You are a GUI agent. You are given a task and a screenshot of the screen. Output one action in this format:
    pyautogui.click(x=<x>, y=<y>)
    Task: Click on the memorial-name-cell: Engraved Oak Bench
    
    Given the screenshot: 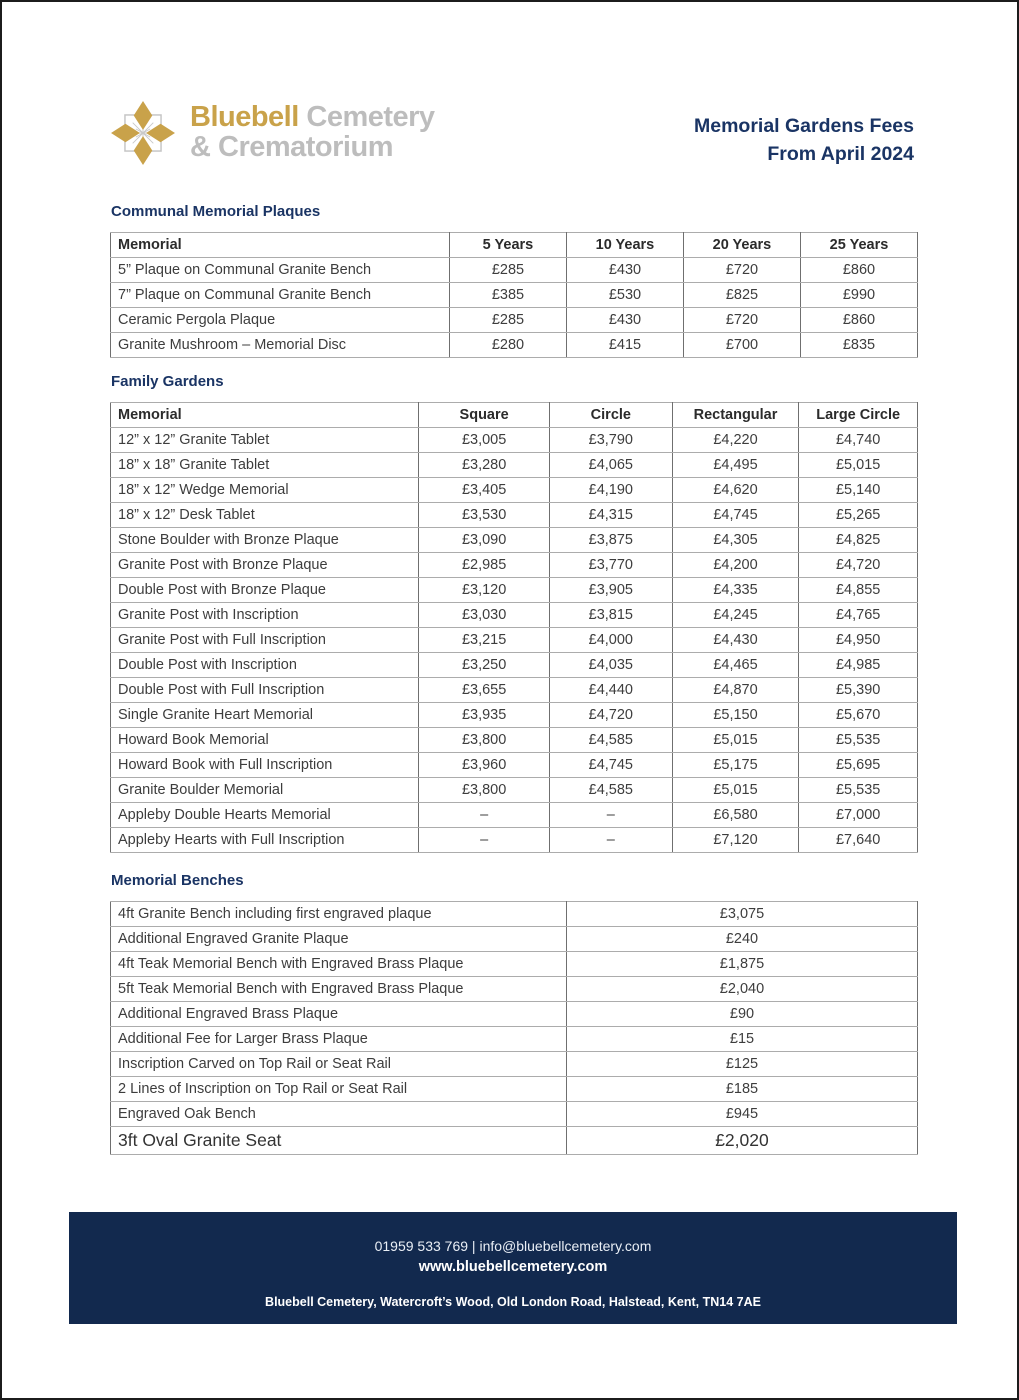 What is the action you would take?
    pyautogui.click(x=338, y=1113)
    